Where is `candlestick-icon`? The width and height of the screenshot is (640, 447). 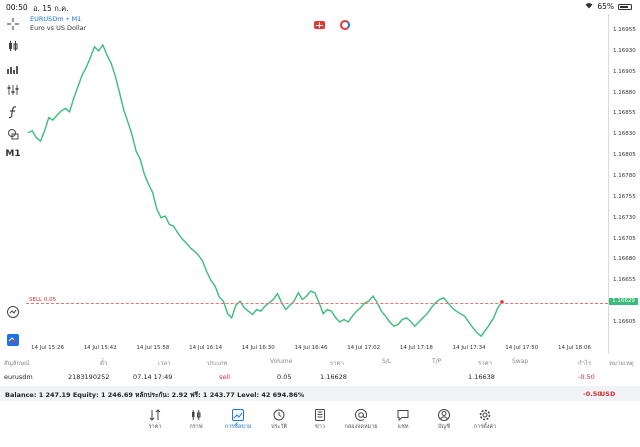
candlestick-icon is located at coordinates (13, 46).